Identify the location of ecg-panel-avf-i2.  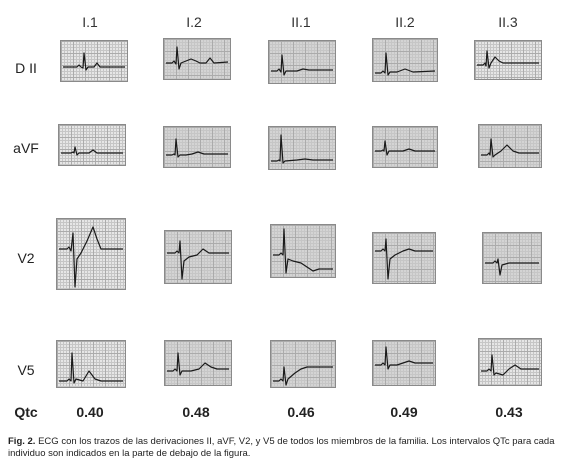
(197, 147).